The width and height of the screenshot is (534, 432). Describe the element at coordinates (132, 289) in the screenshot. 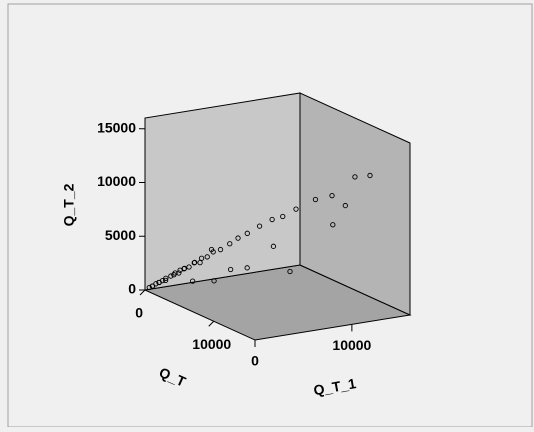

I see `z-tick-label: 0` at that location.